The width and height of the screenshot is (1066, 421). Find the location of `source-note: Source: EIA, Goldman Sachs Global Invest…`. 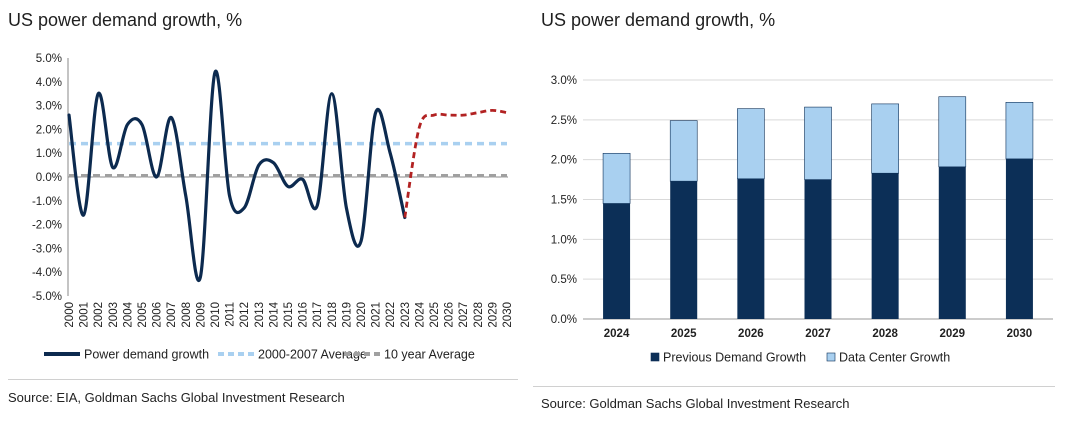

source-note: Source: EIA, Goldman Sachs Global Invest… is located at coordinates (176, 397).